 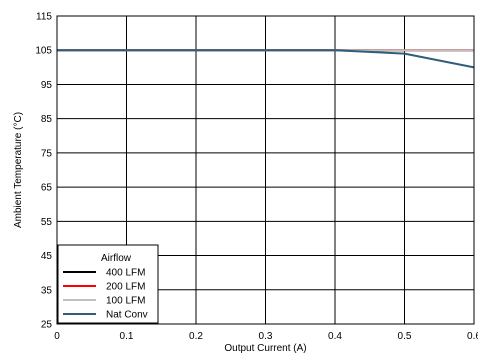 What do you see at coordinates (43, 171) in the screenshot?
I see `y-axis-ticks: 25 35 45 55 65 75 85 95 105 115` at bounding box center [43, 171].